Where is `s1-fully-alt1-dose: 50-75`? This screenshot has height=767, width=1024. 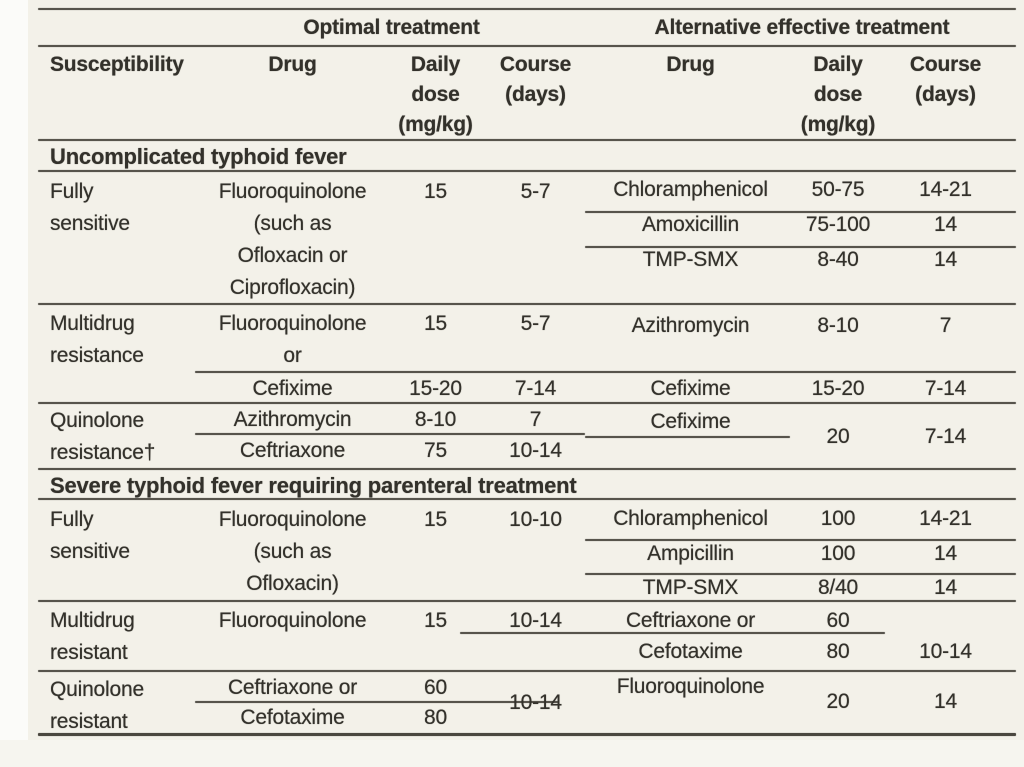
s1-fully-alt1-dose: 50-75 is located at coordinates (838, 189).